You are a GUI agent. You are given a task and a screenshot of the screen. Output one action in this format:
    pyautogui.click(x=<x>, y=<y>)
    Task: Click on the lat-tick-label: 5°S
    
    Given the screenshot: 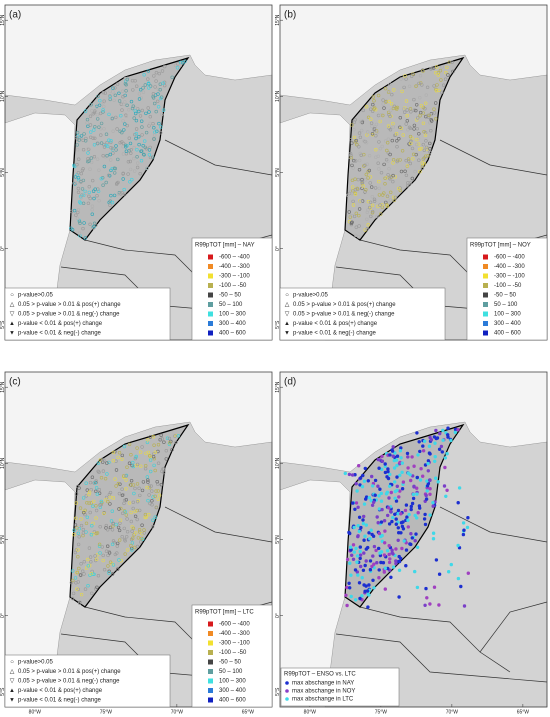 What is the action you would take?
    pyautogui.click(x=3, y=691)
    